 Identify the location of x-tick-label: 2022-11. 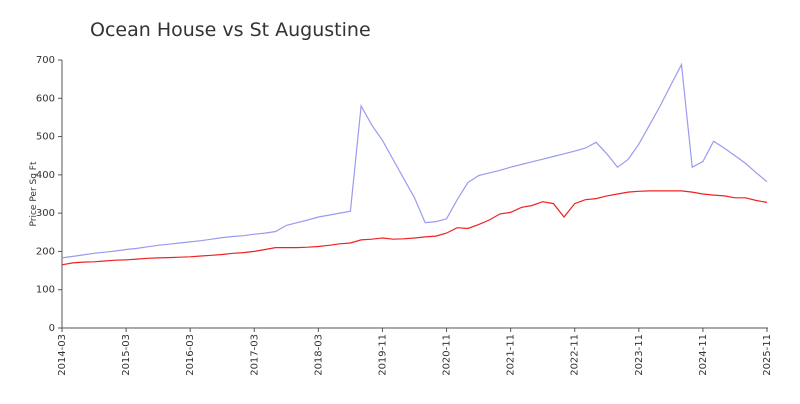
(575, 355).